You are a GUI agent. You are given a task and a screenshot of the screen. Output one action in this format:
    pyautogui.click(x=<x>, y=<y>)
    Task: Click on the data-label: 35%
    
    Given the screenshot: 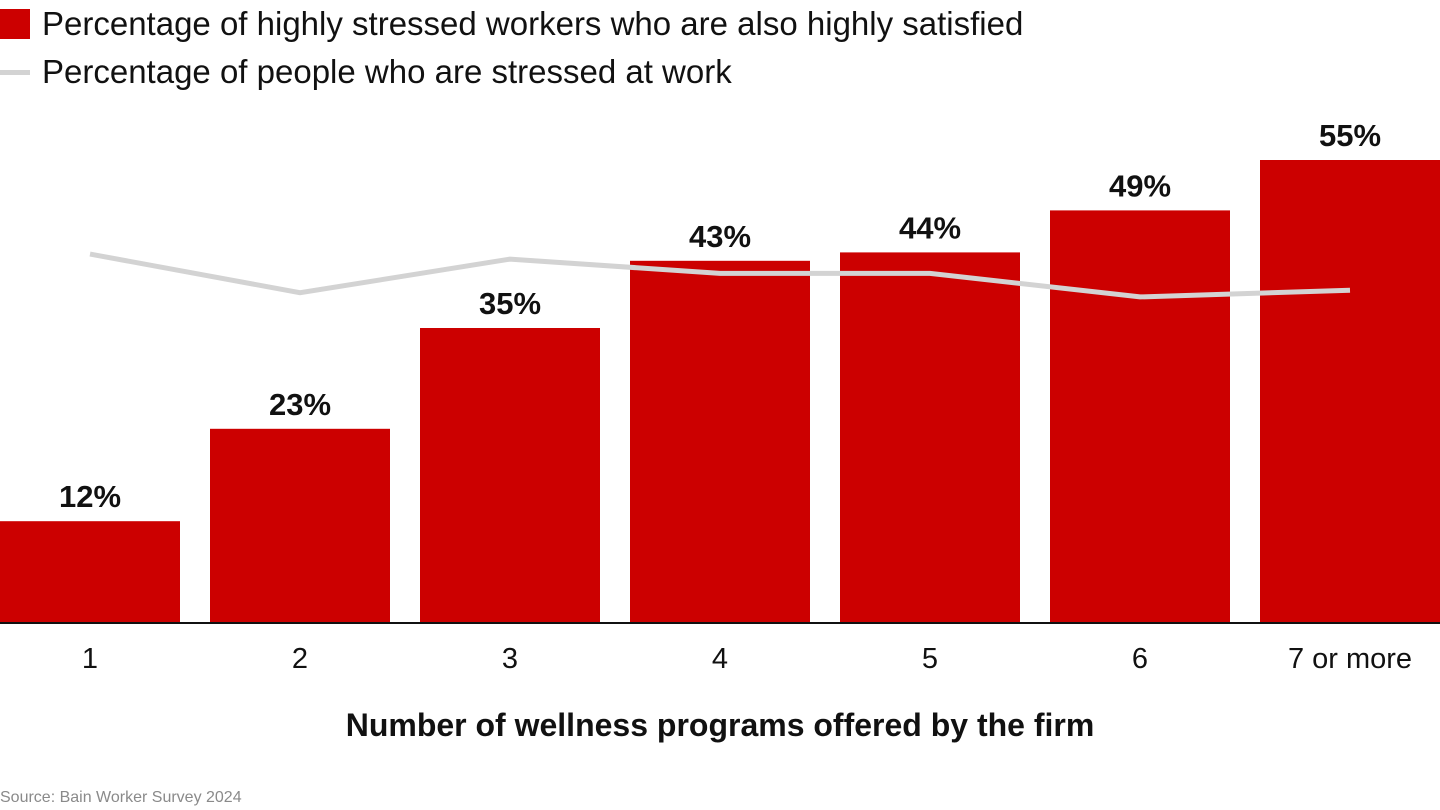 What is the action you would take?
    pyautogui.click(x=510, y=303)
    